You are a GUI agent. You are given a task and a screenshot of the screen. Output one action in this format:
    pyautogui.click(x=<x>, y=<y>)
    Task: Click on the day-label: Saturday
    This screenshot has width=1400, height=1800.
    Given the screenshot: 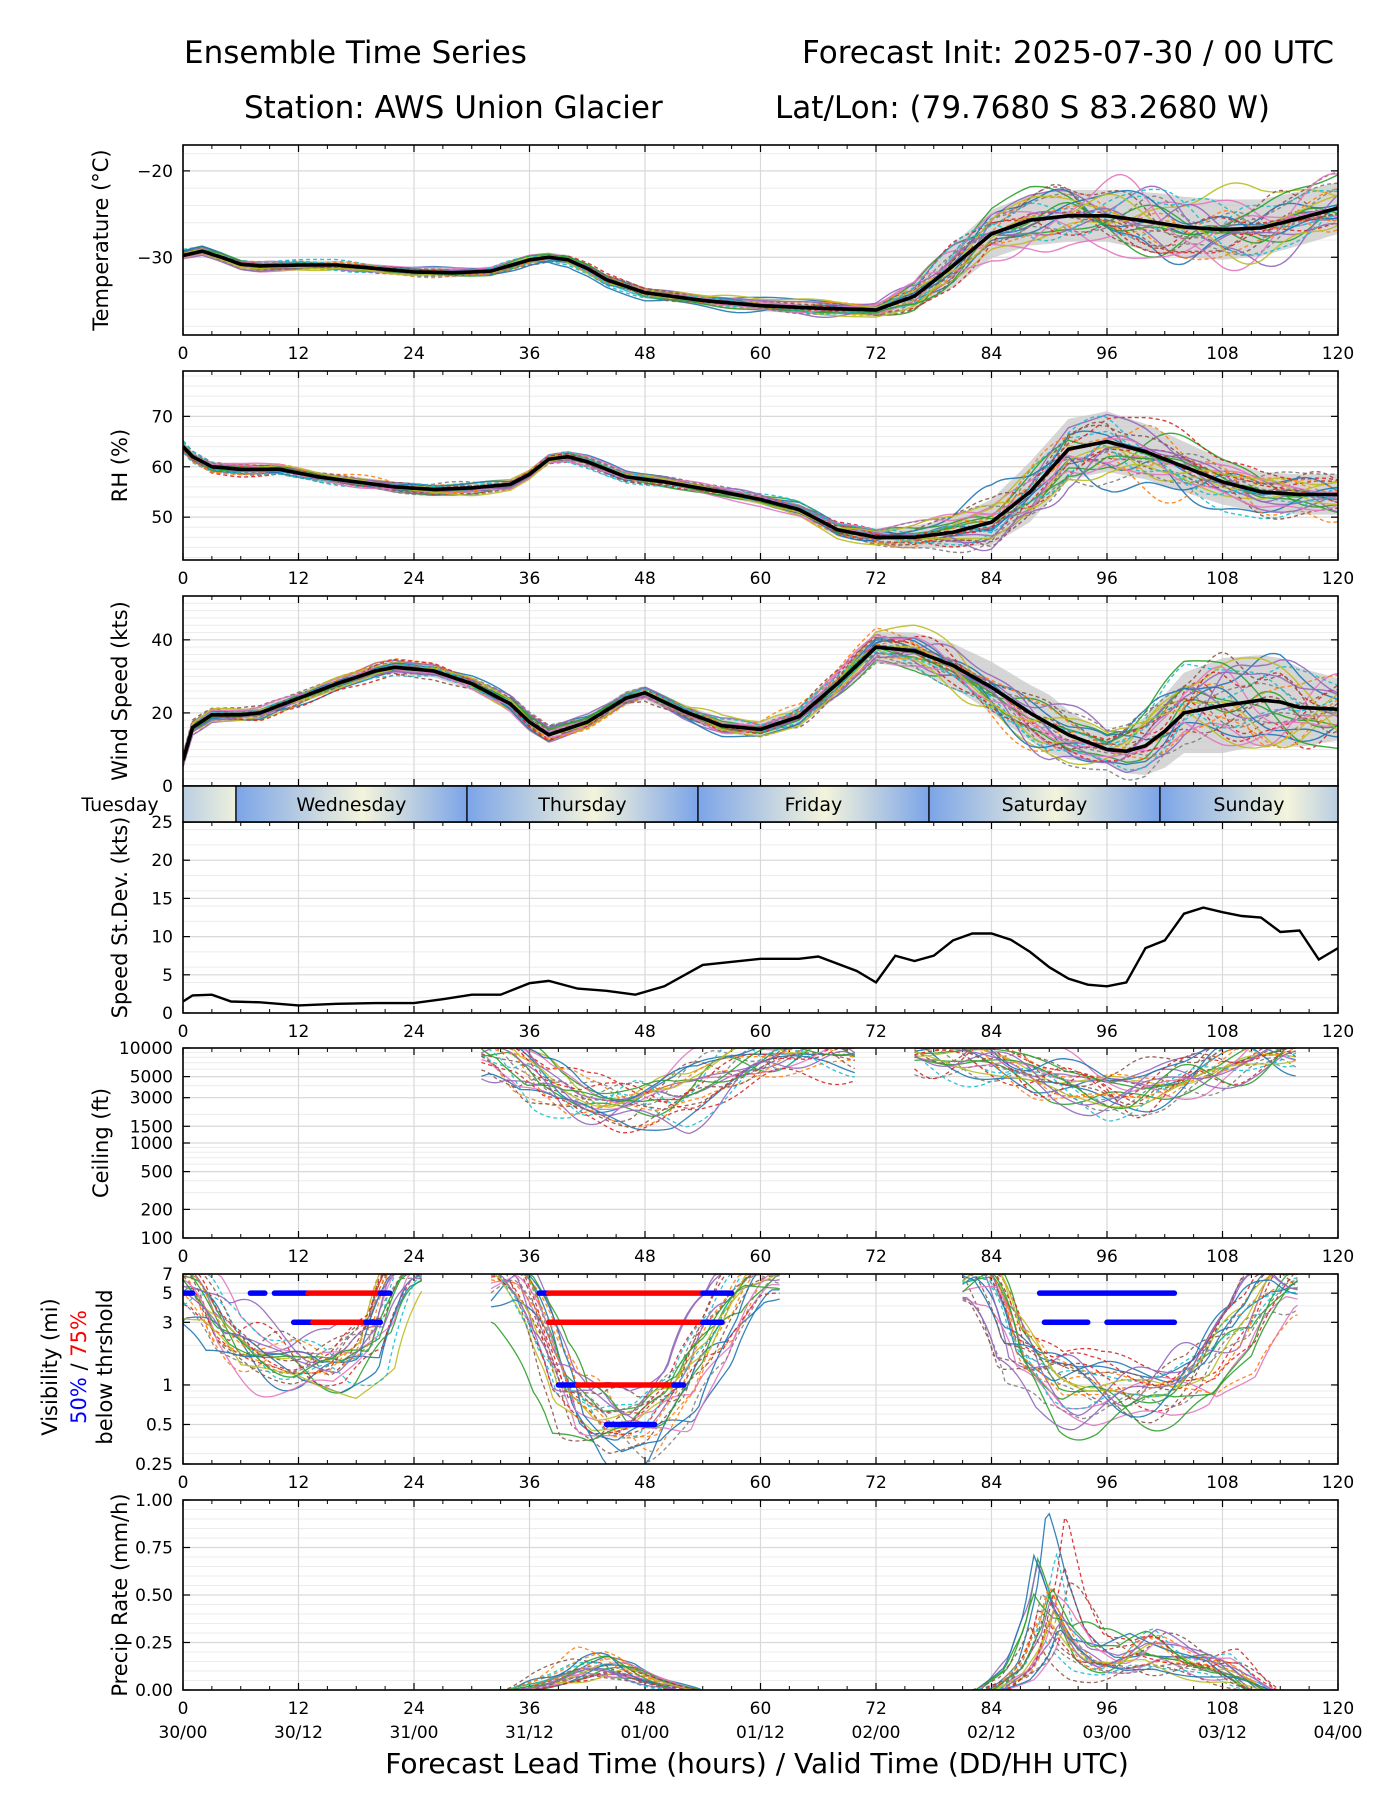 What is the action you would take?
    pyautogui.click(x=1045, y=805)
    